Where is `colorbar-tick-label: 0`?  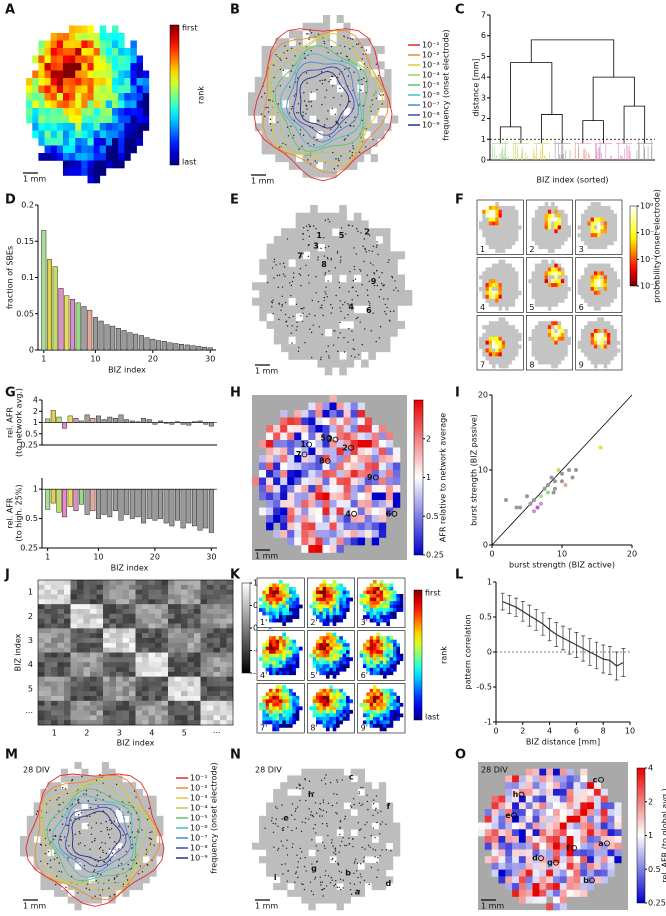
colorbar-tick-label: 0 is located at coordinates (255, 628).